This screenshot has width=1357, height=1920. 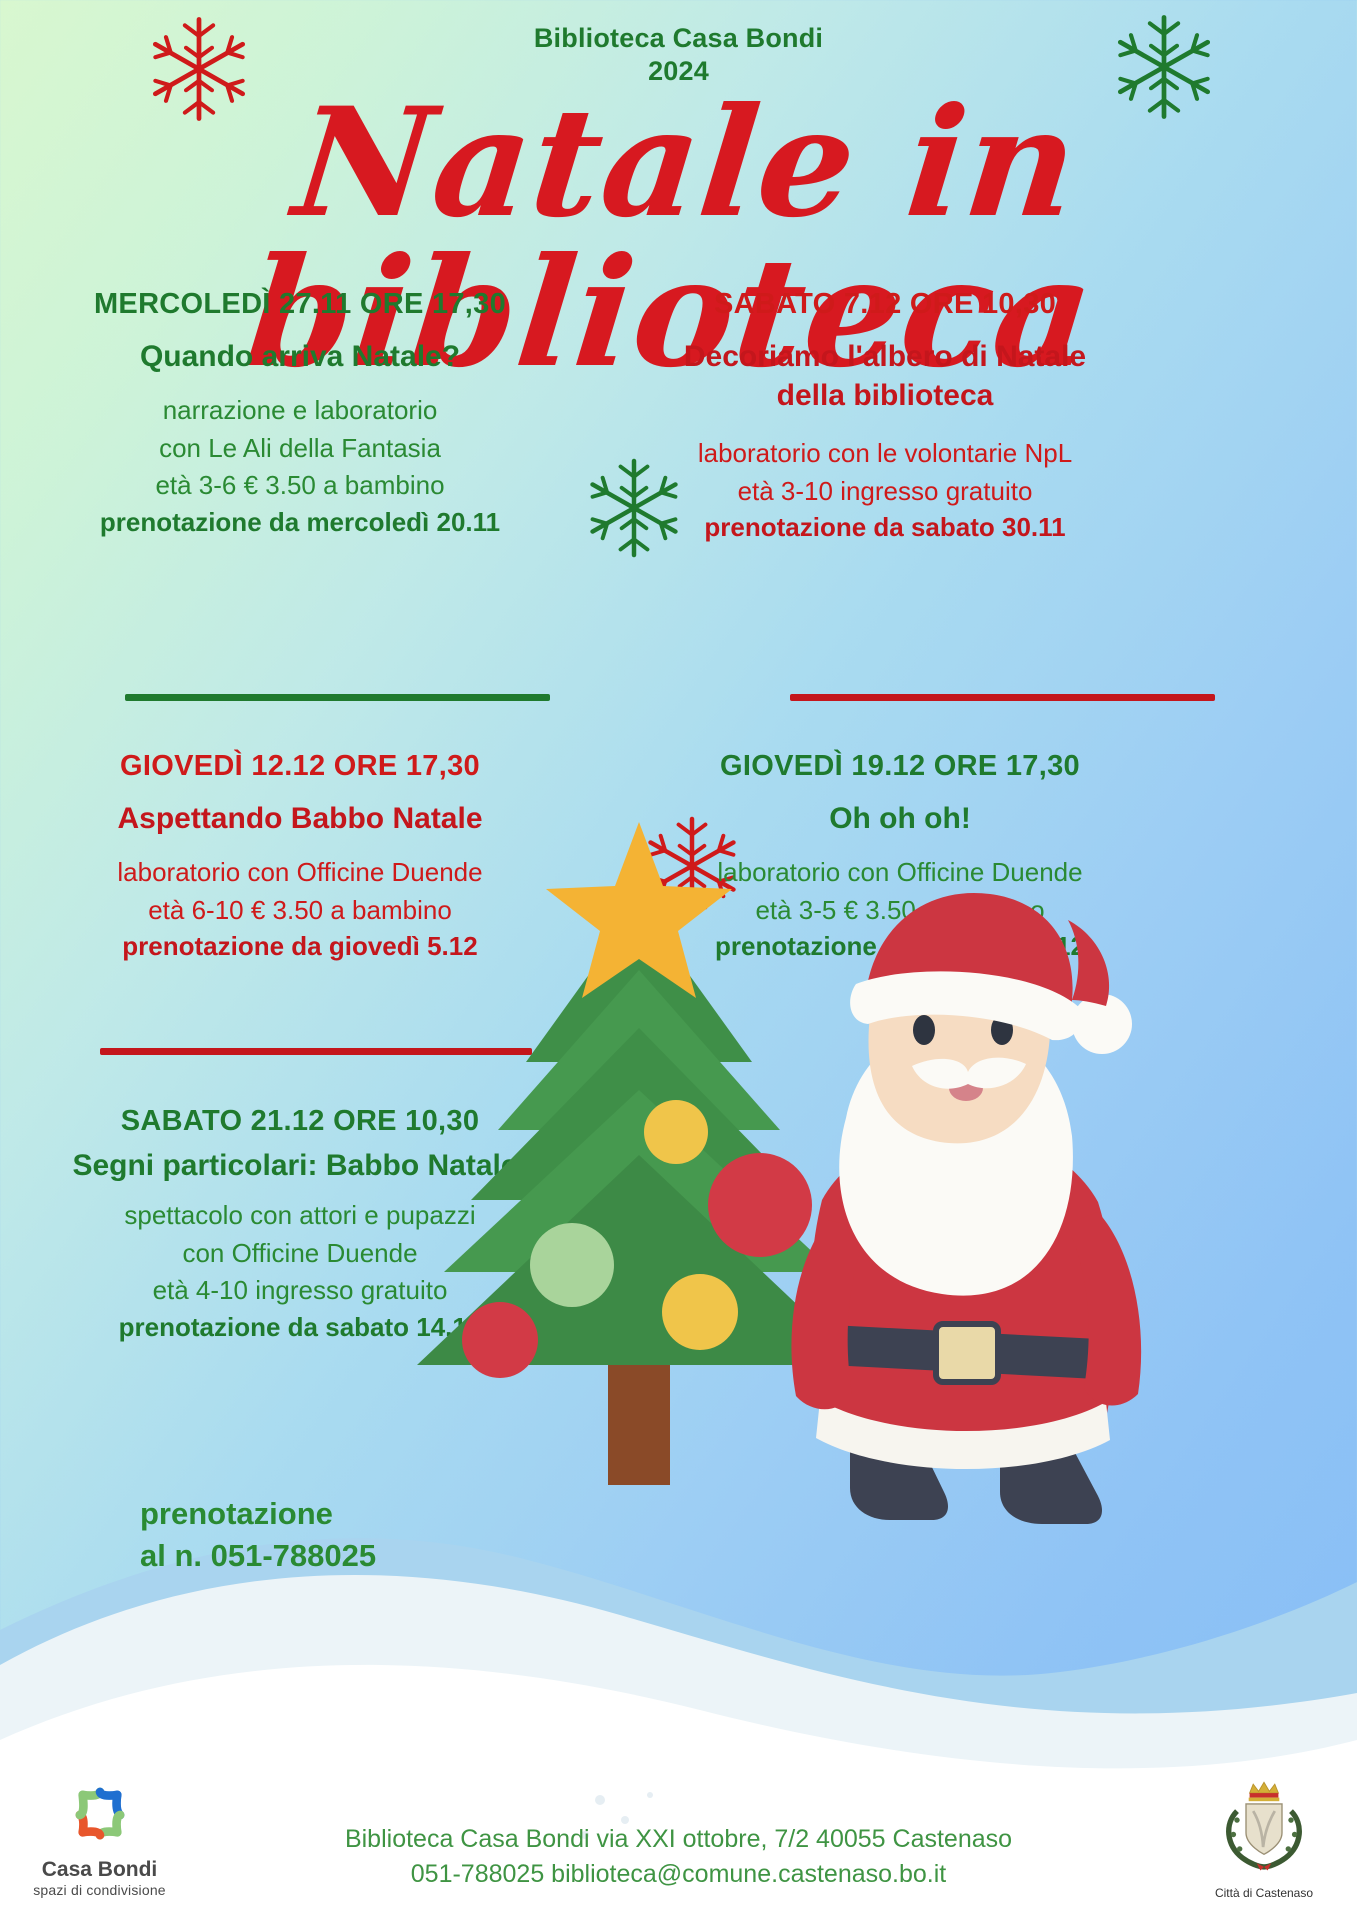 What do you see at coordinates (300, 1252) in the screenshot?
I see `event-5-line-2: con Officine Duende` at bounding box center [300, 1252].